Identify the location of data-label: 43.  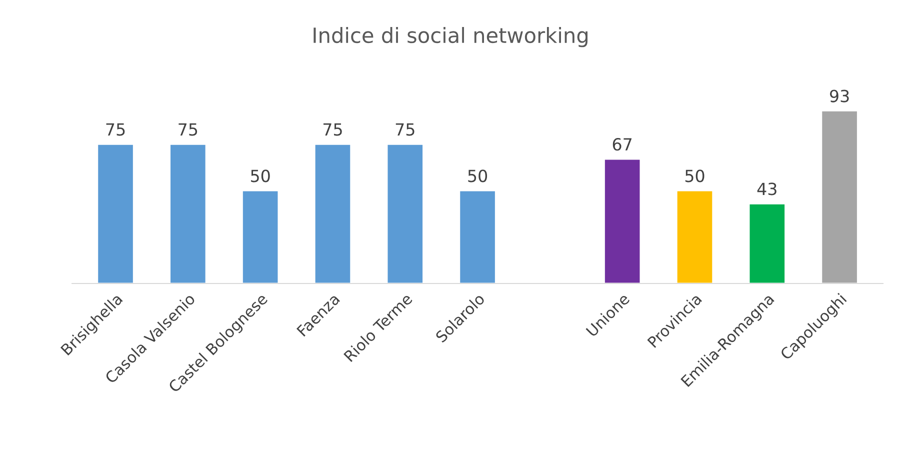
(766, 189).